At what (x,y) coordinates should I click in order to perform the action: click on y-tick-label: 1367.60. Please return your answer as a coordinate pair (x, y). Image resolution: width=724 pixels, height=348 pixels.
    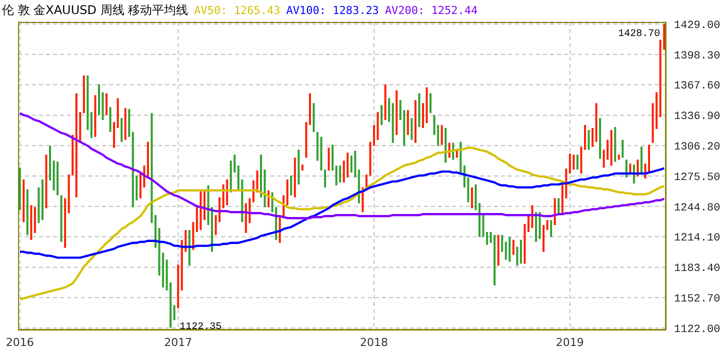
    Looking at the image, I should click on (697, 86).